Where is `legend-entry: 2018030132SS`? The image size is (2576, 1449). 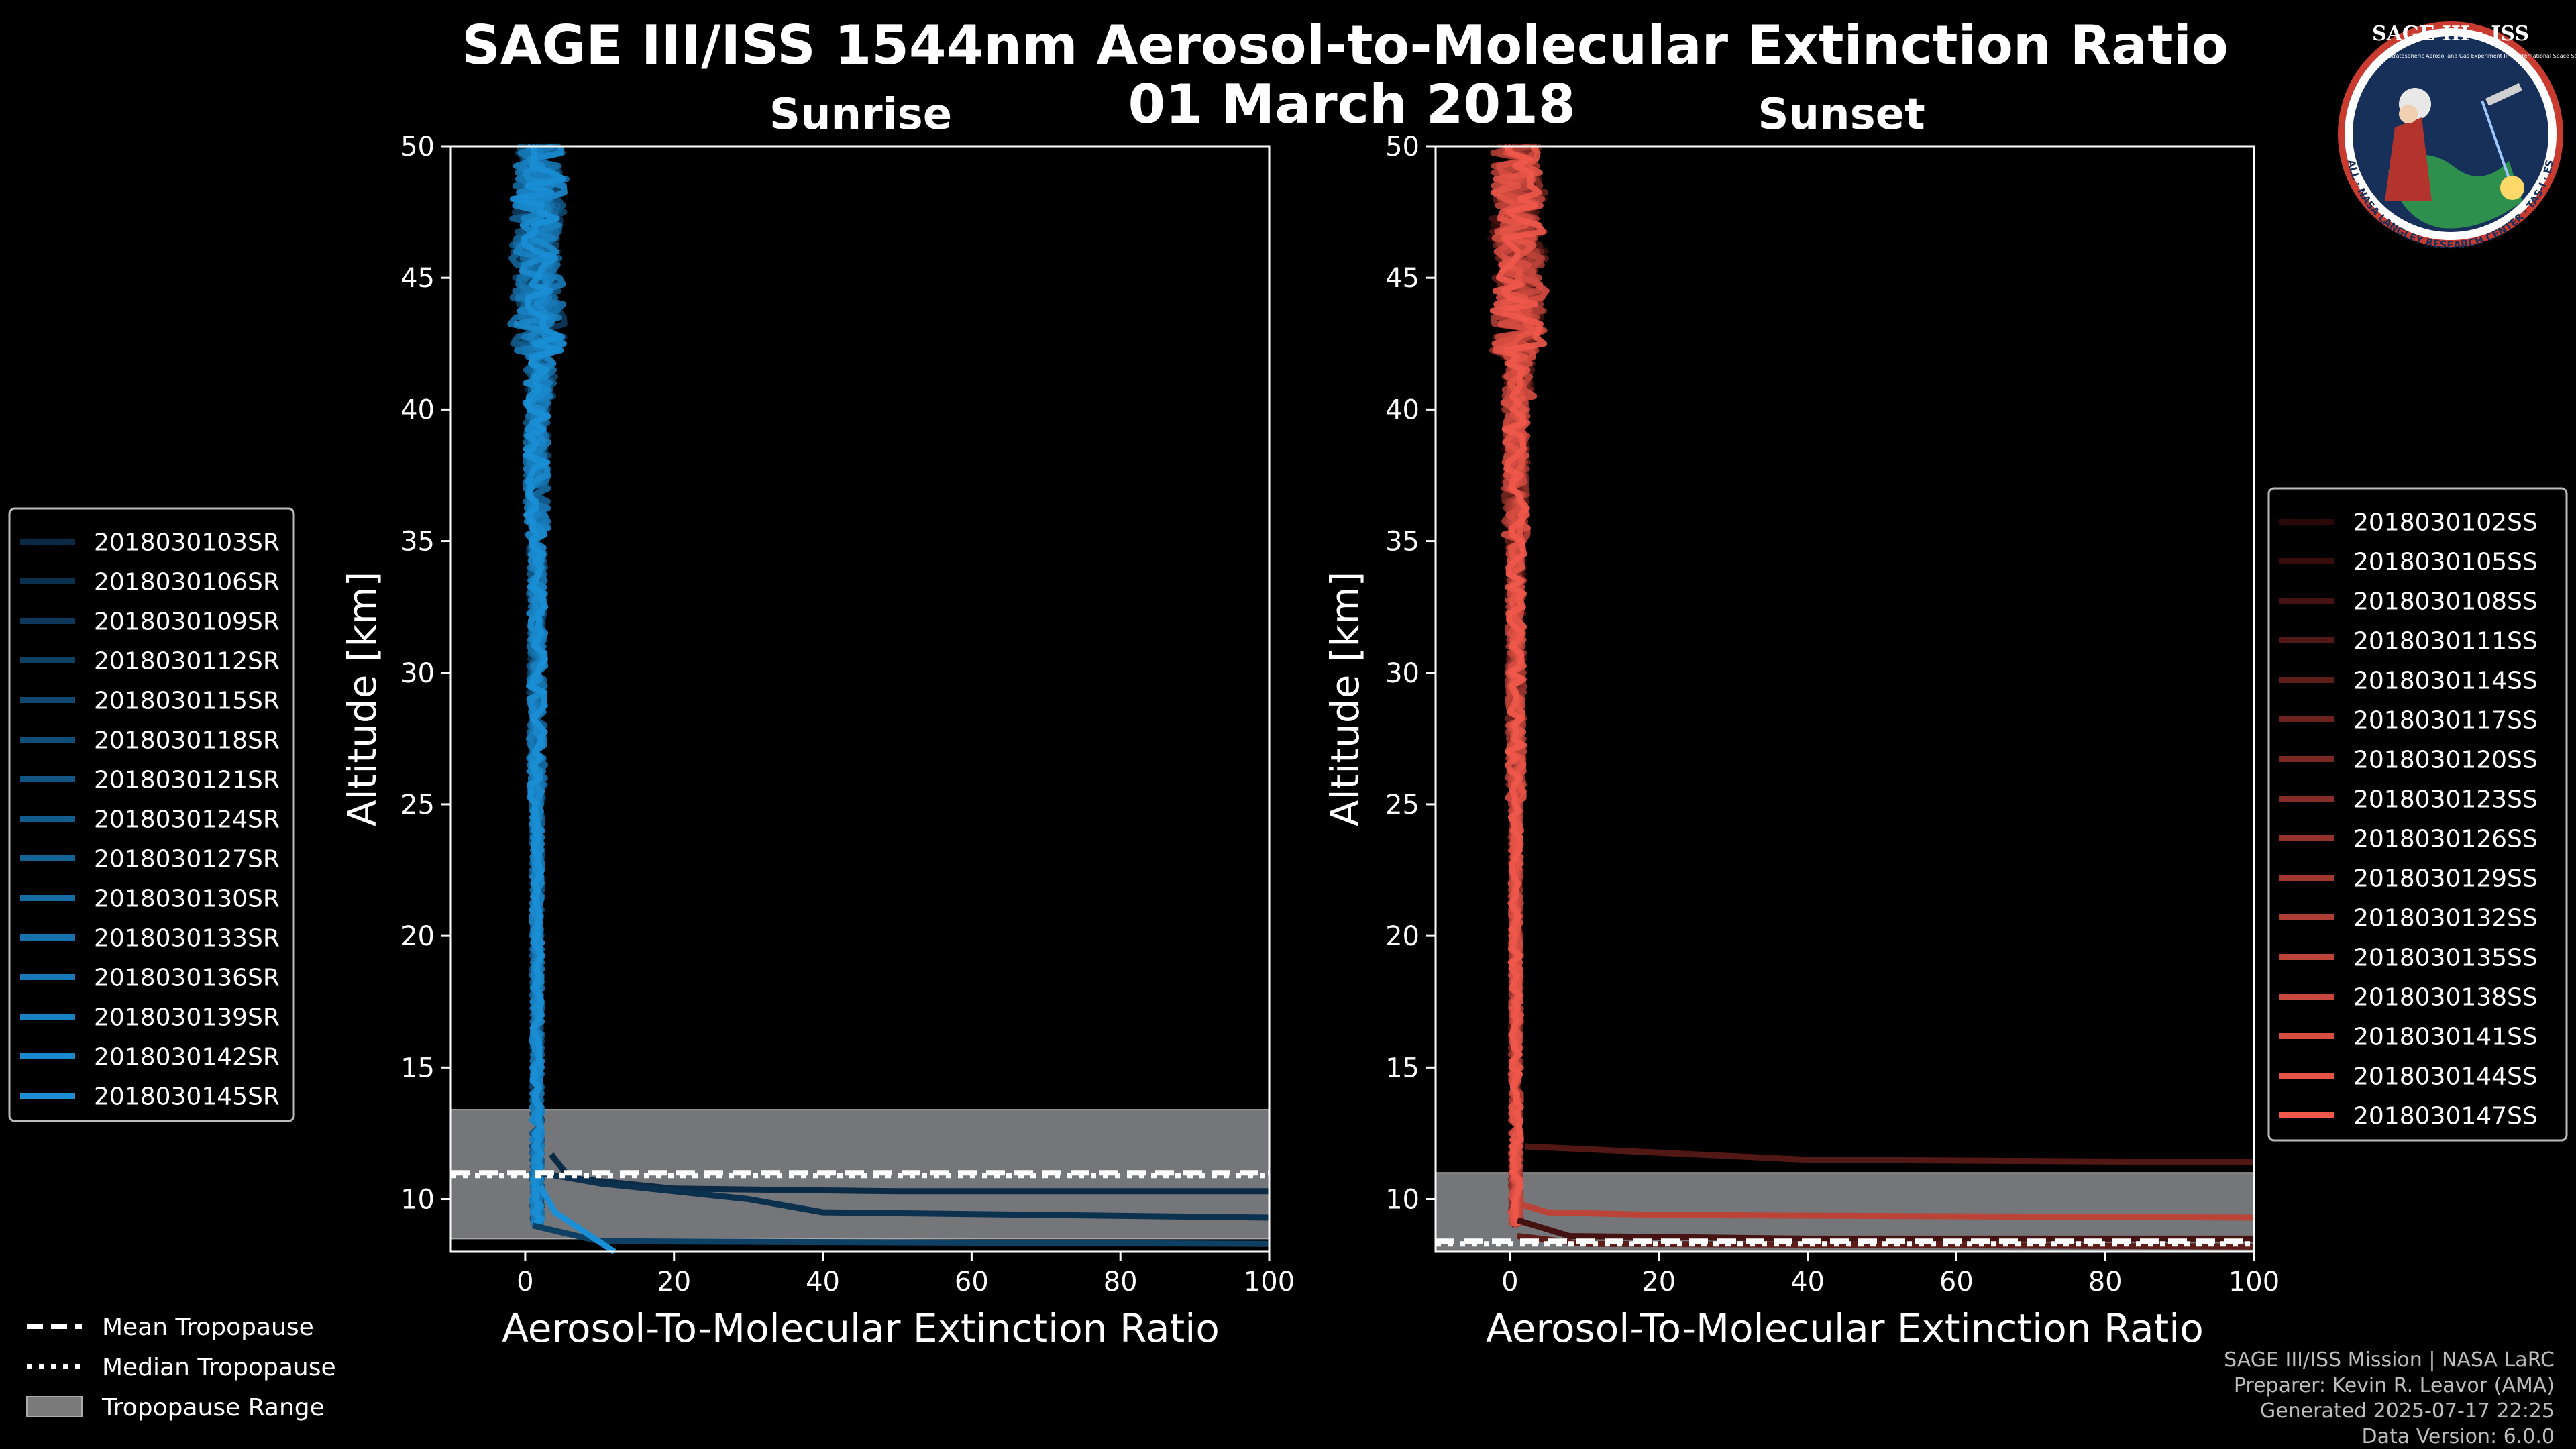
legend-entry: 2018030132SS is located at coordinates (2445, 918).